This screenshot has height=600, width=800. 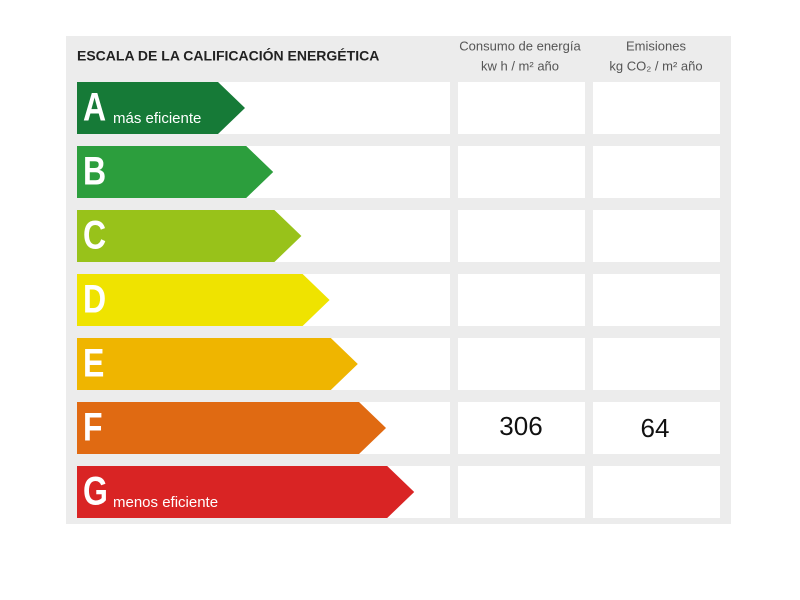 I want to click on rating-letter: G, so click(x=95, y=490).